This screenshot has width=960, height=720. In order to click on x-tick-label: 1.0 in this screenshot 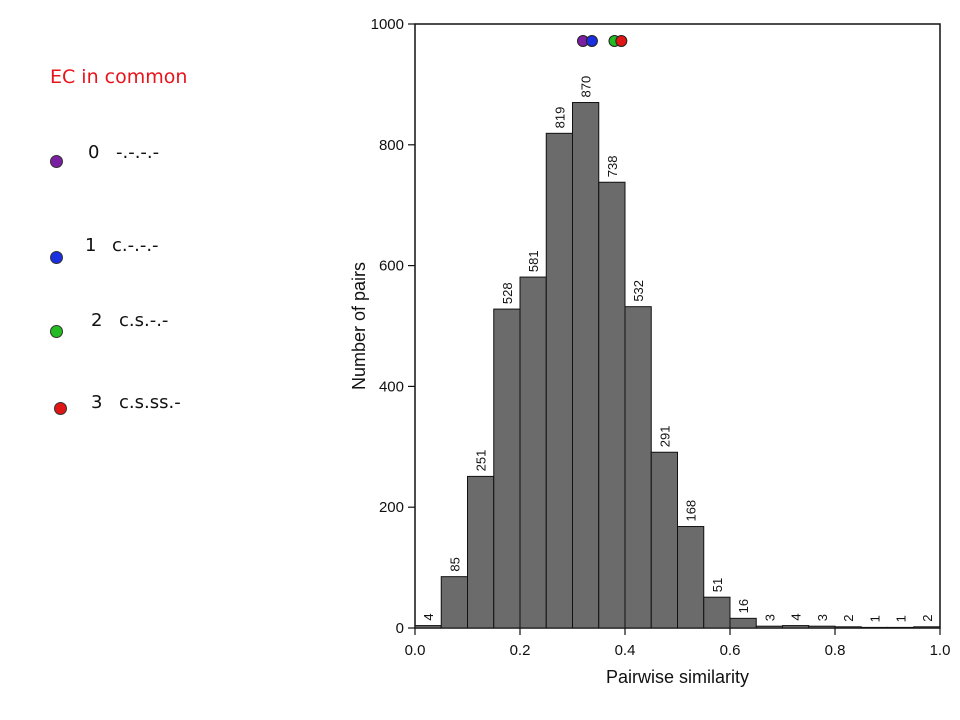, I will do `click(940, 650)`.